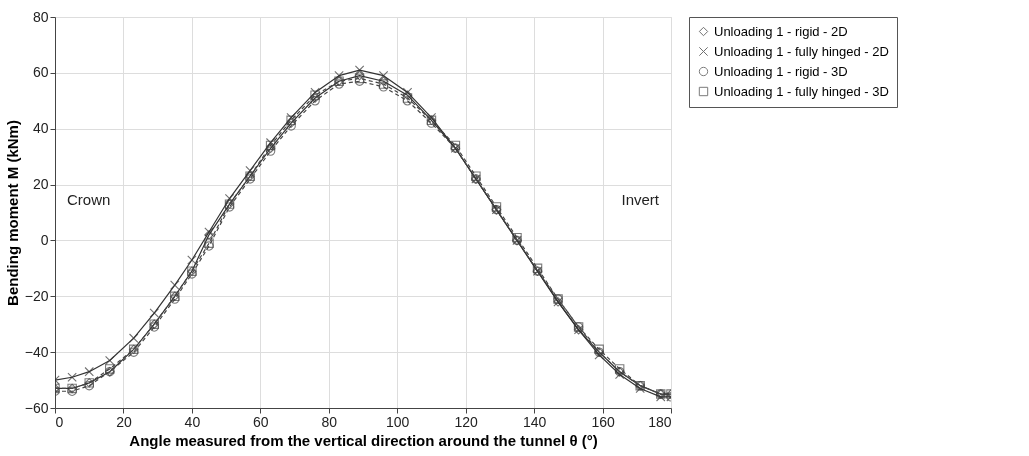 The image size is (1029, 456). Describe the element at coordinates (40, 72) in the screenshot. I see `y-tick-label: 60` at that location.